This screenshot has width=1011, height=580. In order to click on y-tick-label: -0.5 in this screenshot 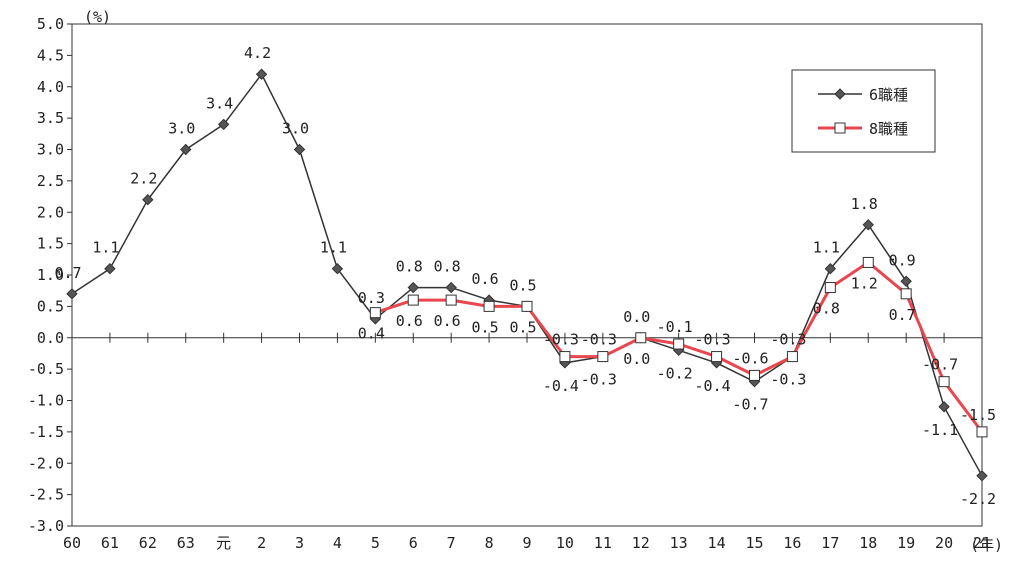, I will do `click(46, 369)`.